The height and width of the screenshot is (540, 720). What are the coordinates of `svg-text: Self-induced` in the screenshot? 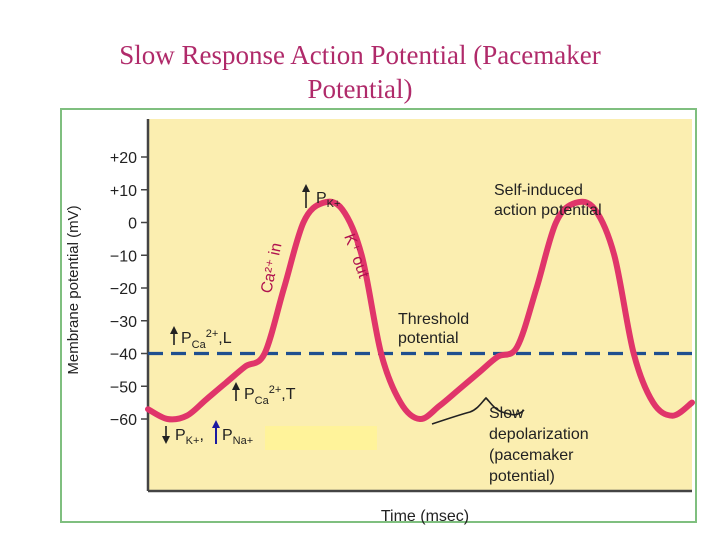 It's located at (538, 190).